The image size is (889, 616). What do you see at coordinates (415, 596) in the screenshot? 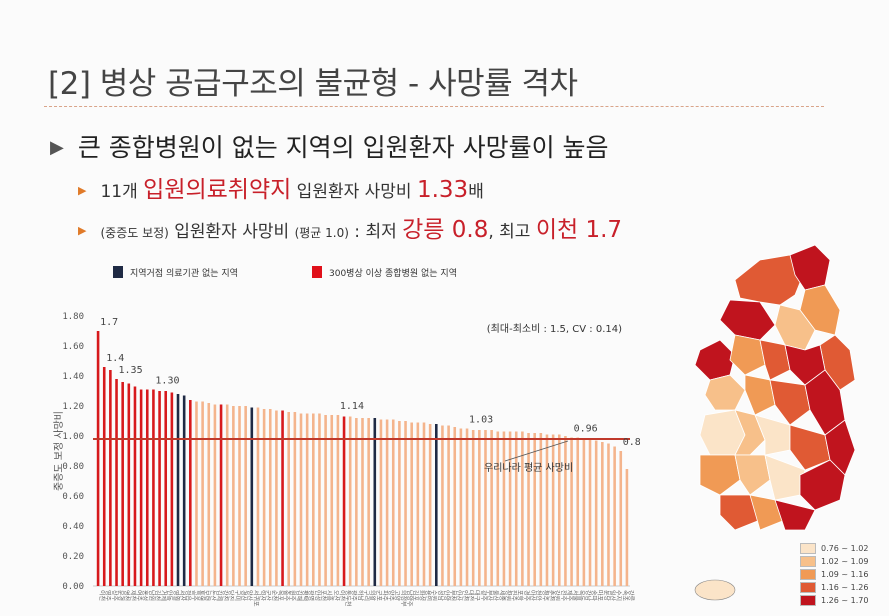
I see `x-tick-label: 김포` at bounding box center [415, 596].